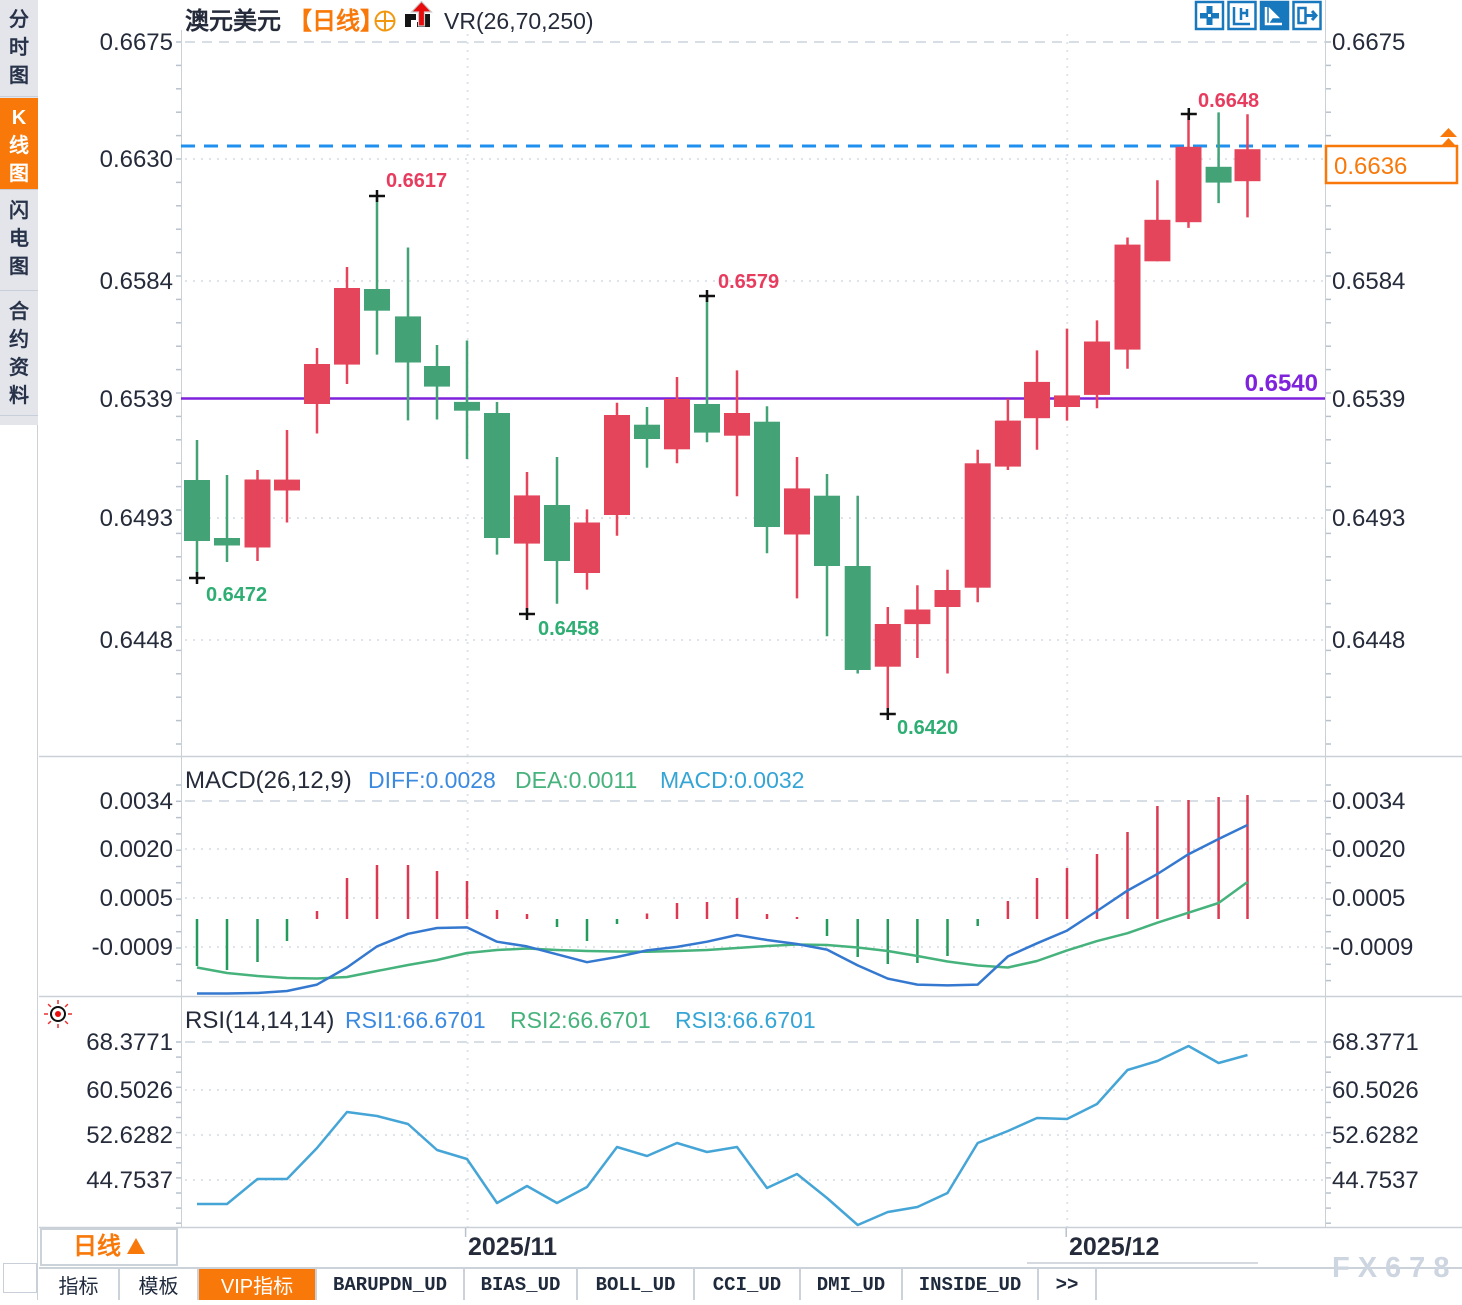 This screenshot has width=1462, height=1305. Describe the element at coordinates (416, 181) in the screenshot. I see `svg-text: 0.6617` at that location.